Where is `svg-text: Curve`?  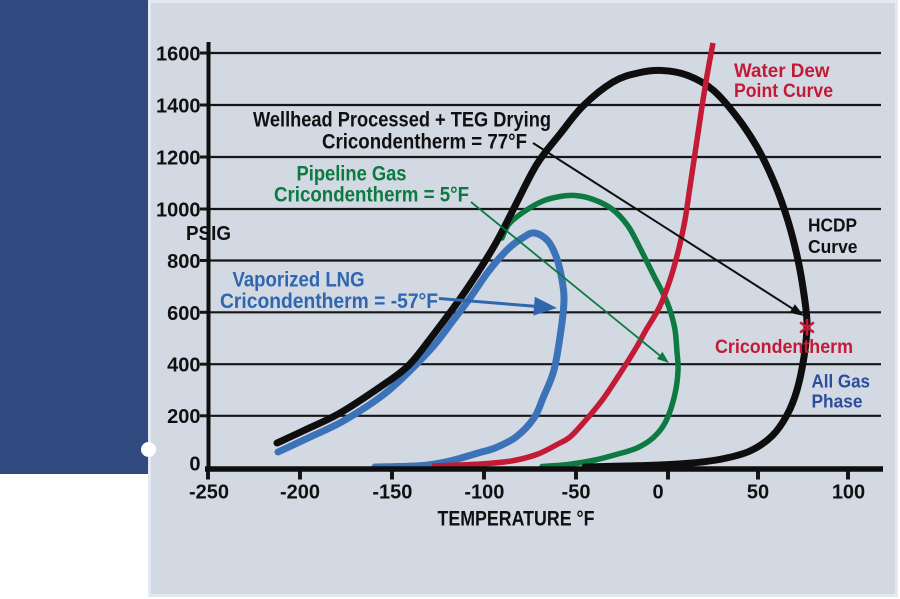 svg-text: Curve is located at coordinates (833, 247).